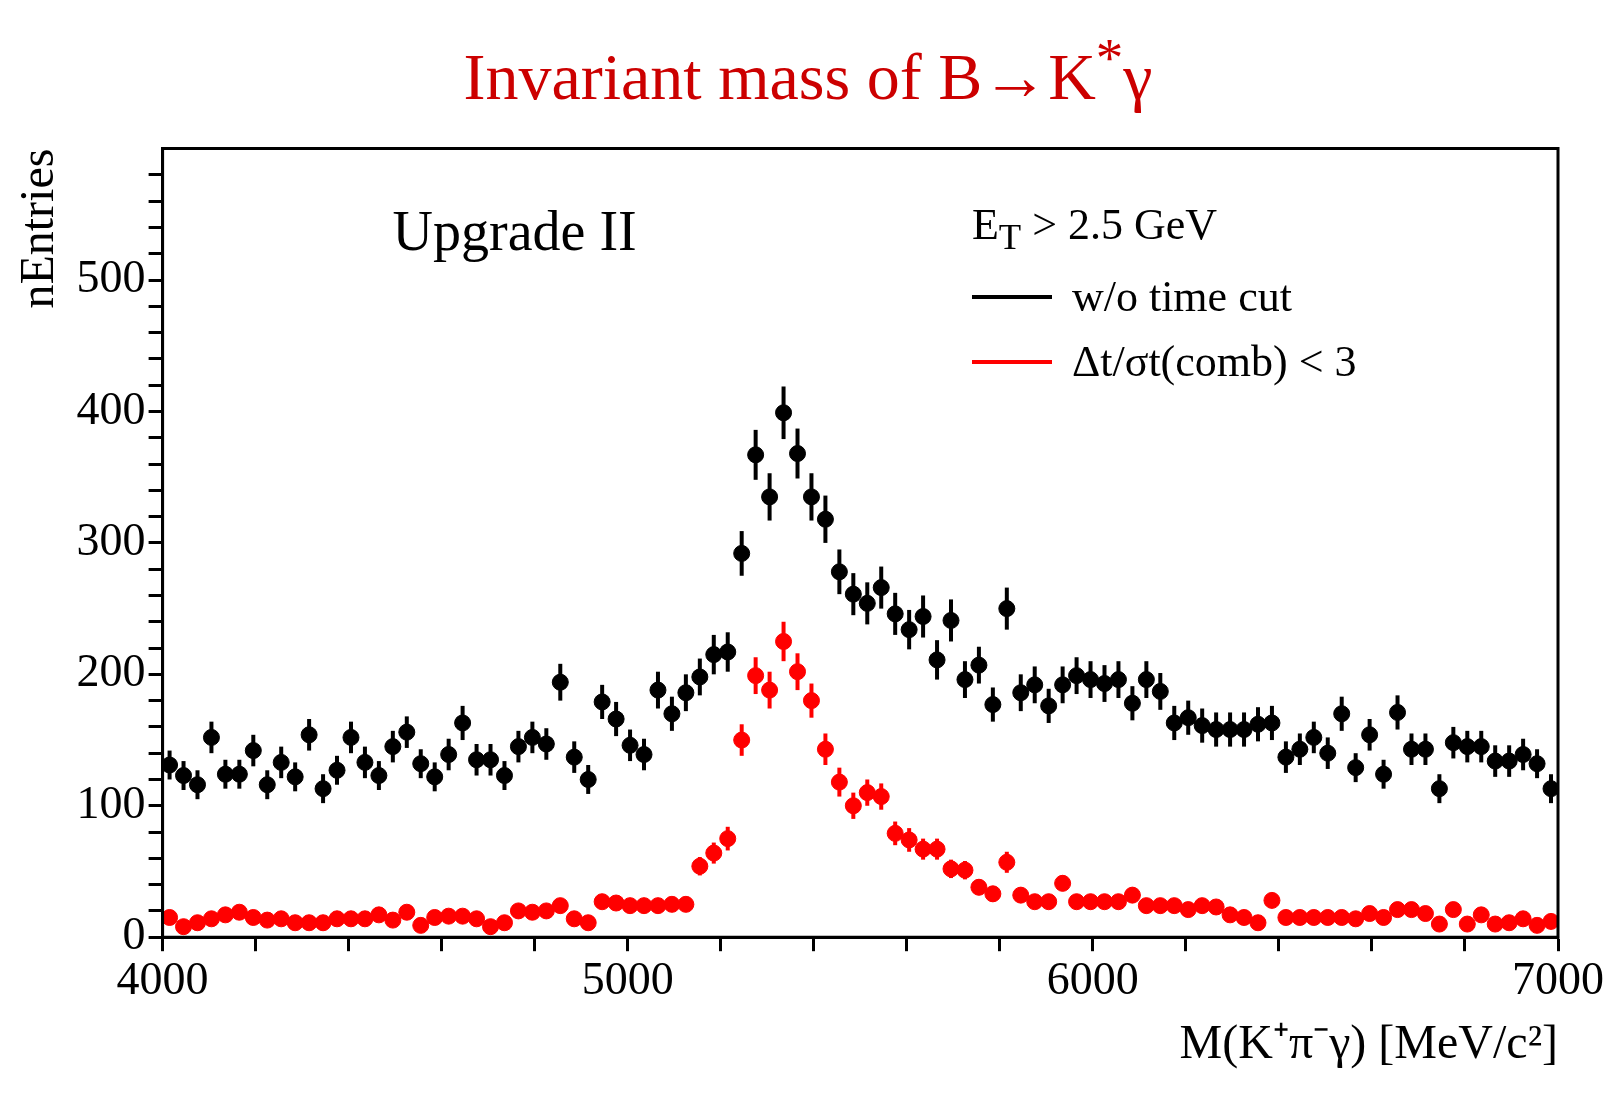 The height and width of the screenshot is (1093, 1619). What do you see at coordinates (1095, 228) in the screenshot?
I see `legend-title: E$_{T}$ > 2.5 GeV` at bounding box center [1095, 228].